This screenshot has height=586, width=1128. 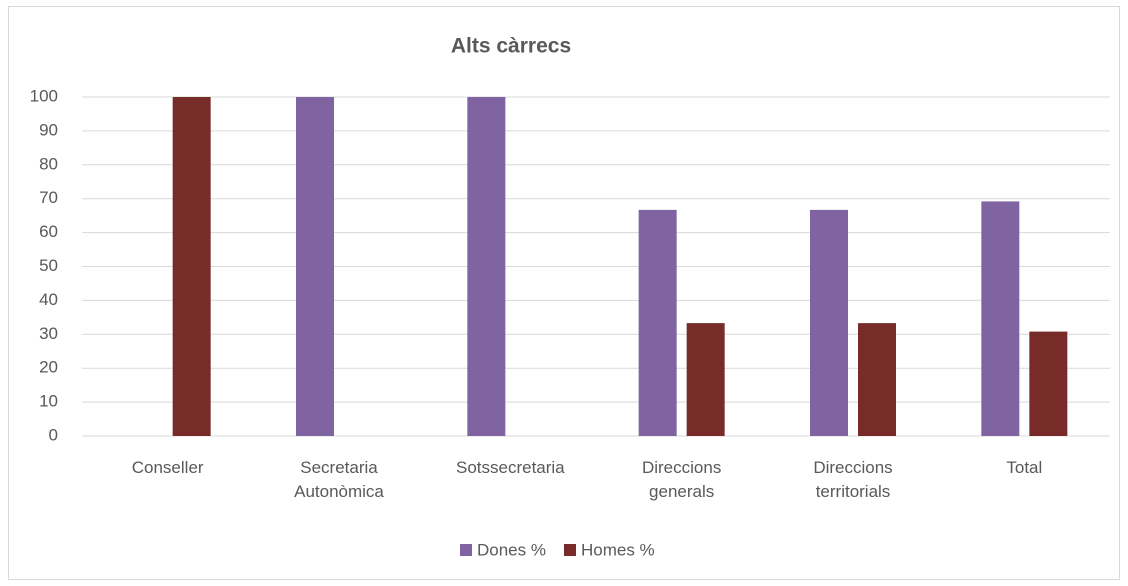 I want to click on y-tick-label: 50, so click(x=48, y=265).